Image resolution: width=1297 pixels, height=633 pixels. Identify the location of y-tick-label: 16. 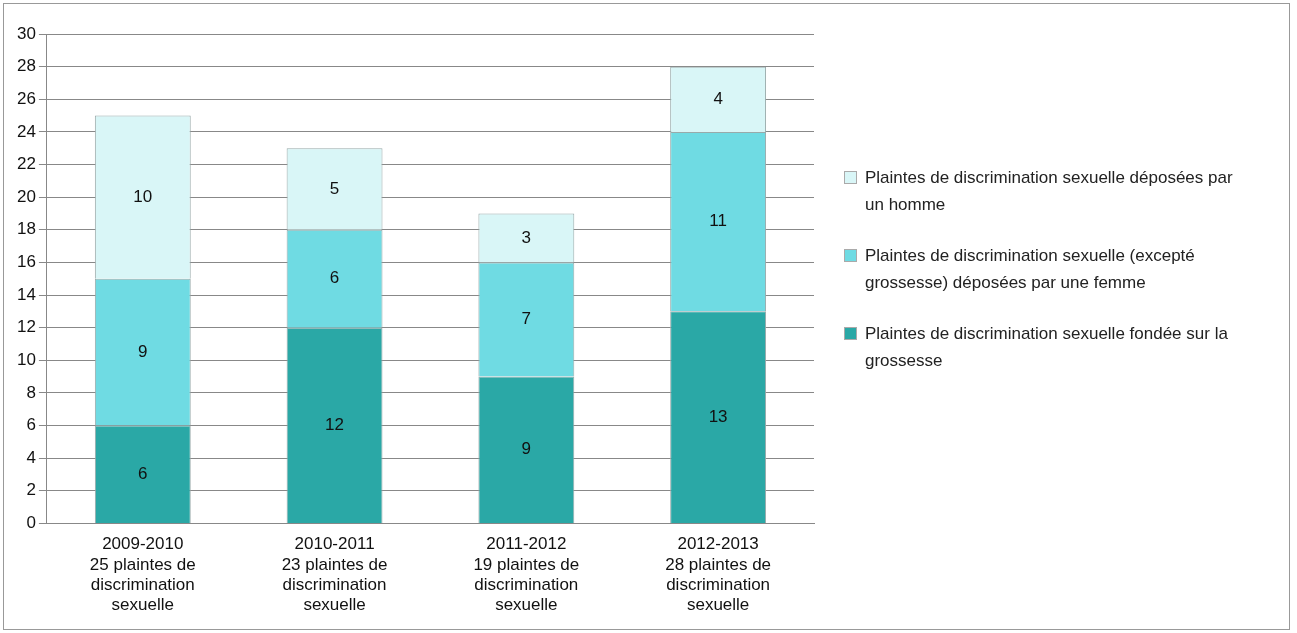
(26, 262).